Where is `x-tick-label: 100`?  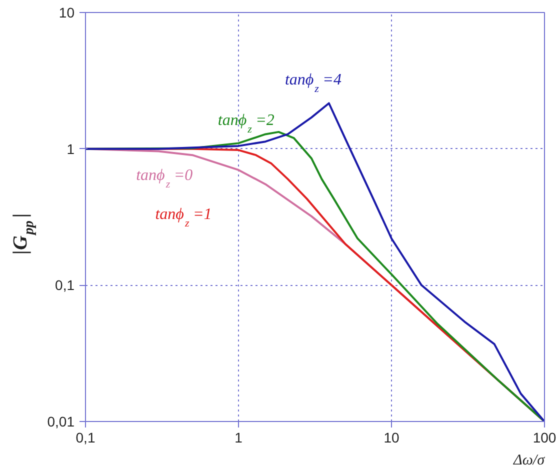 x-tick-label: 100 is located at coordinates (544, 438).